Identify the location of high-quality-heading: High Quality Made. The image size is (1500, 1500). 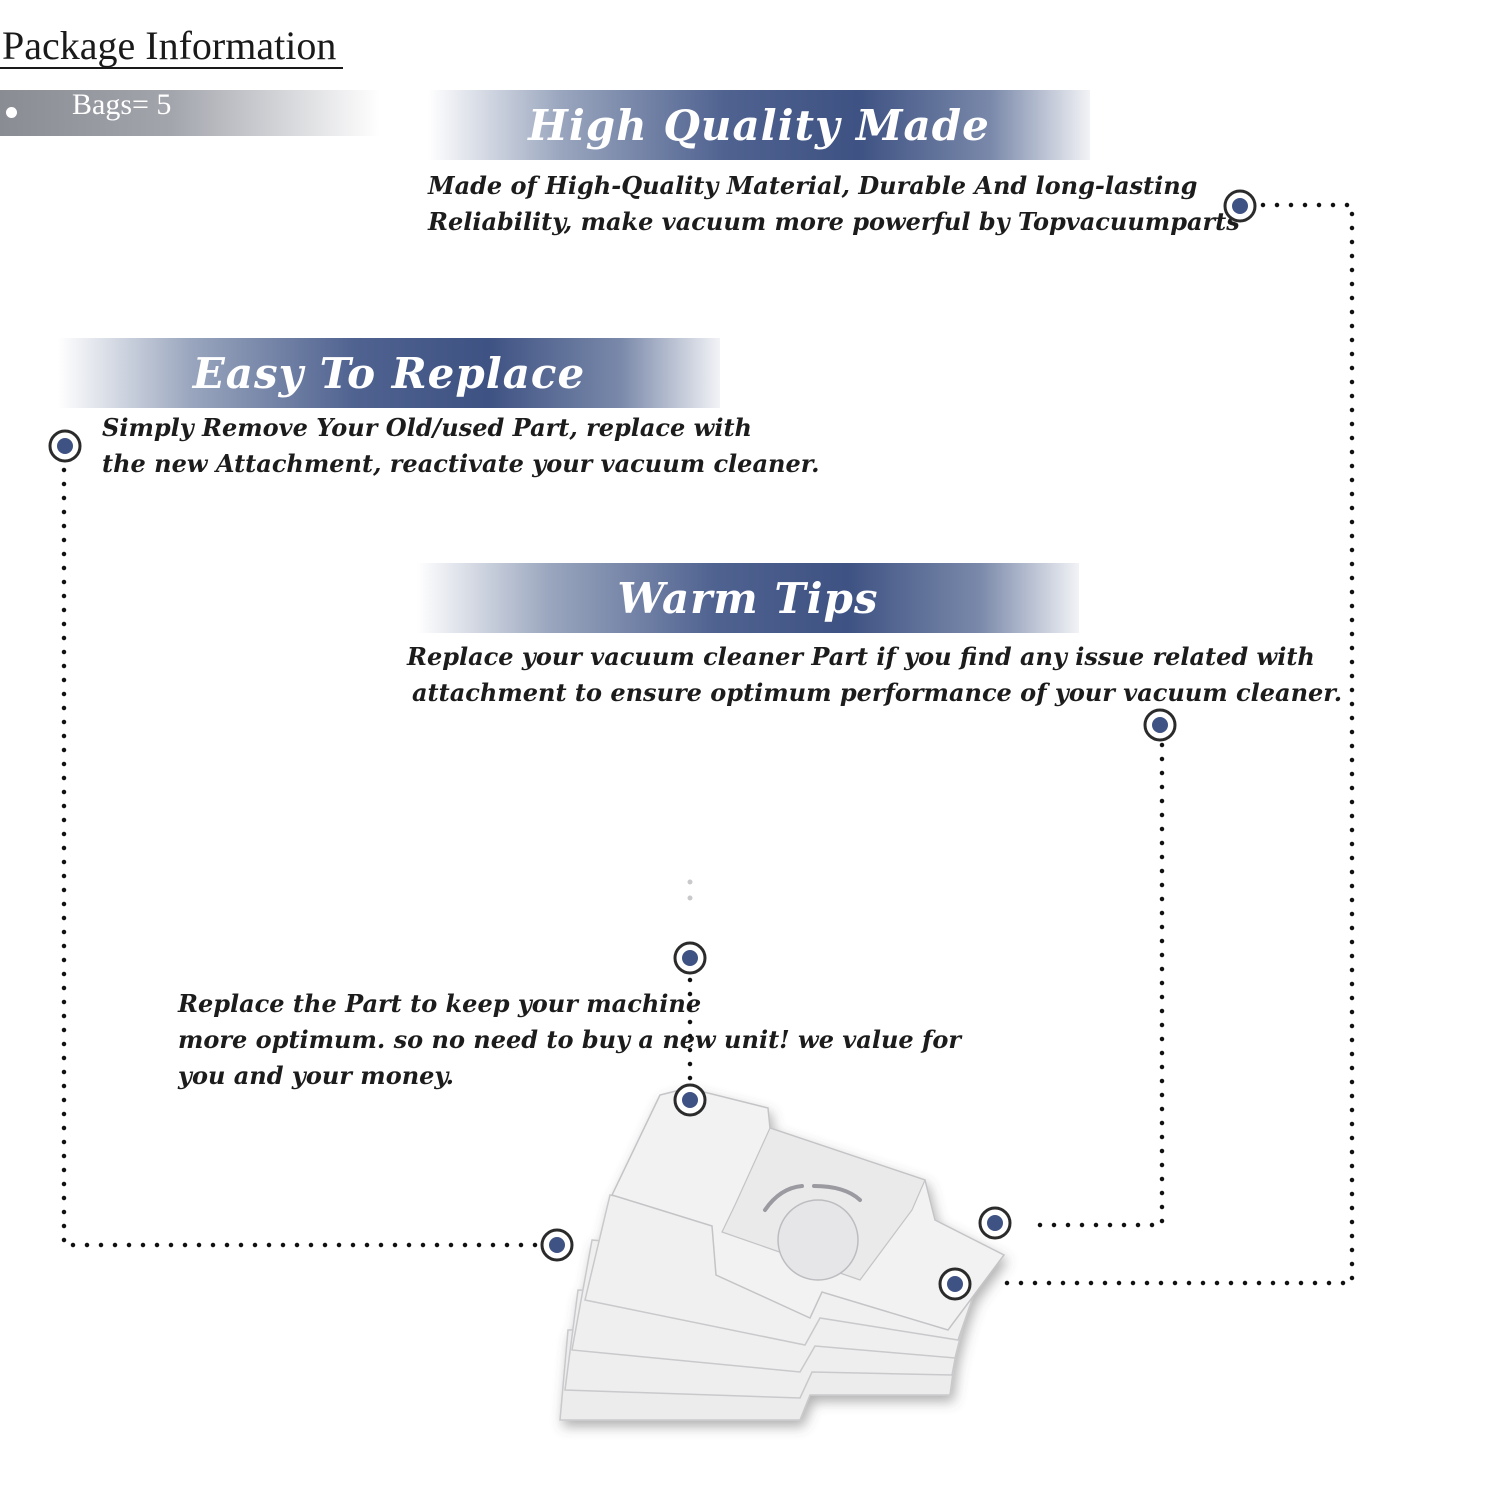
(759, 125).